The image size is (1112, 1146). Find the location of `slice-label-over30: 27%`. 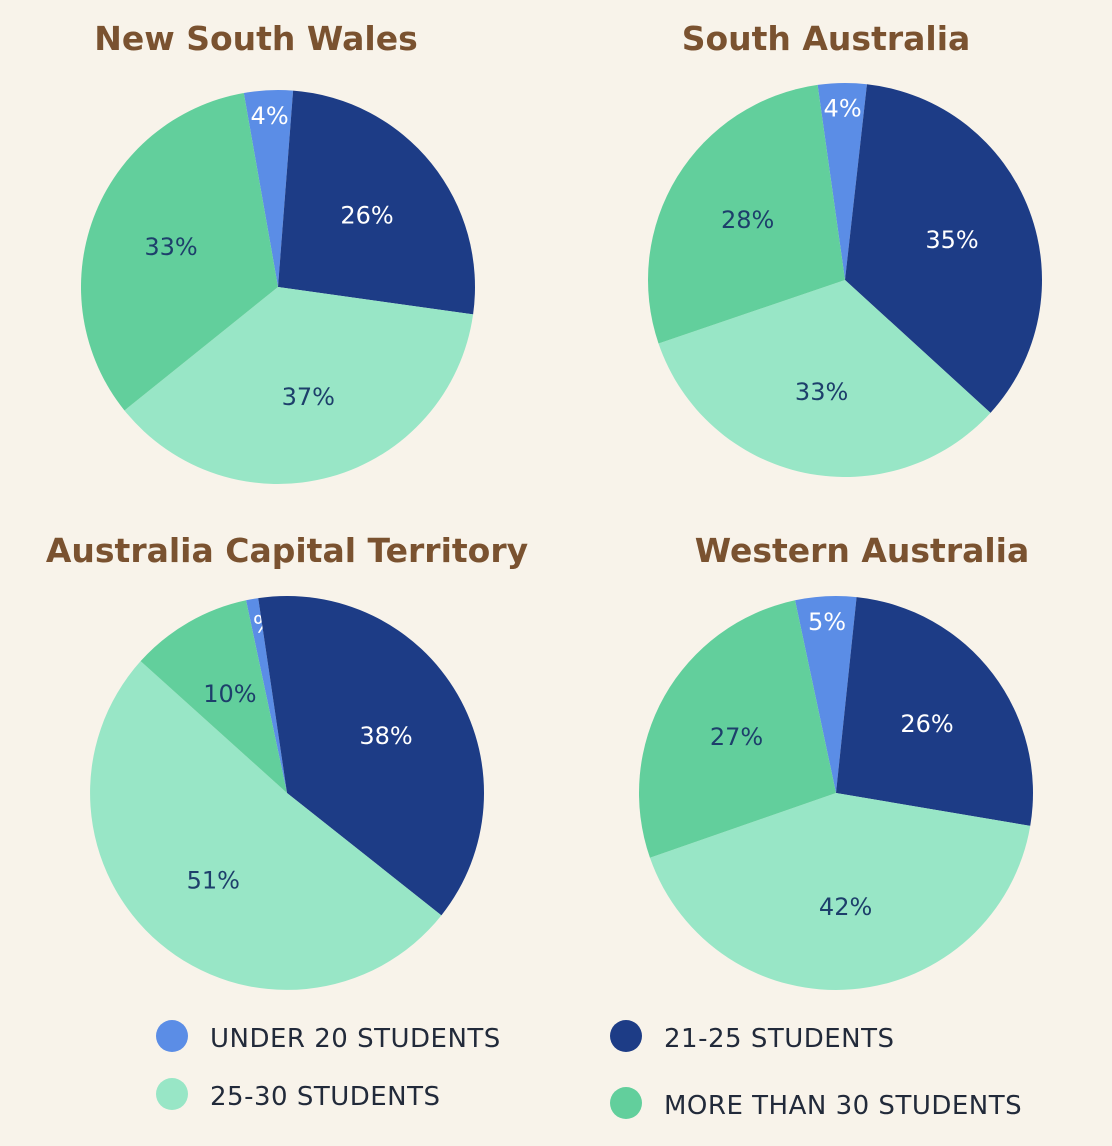

slice-label-over30: 27% is located at coordinates (736, 737).